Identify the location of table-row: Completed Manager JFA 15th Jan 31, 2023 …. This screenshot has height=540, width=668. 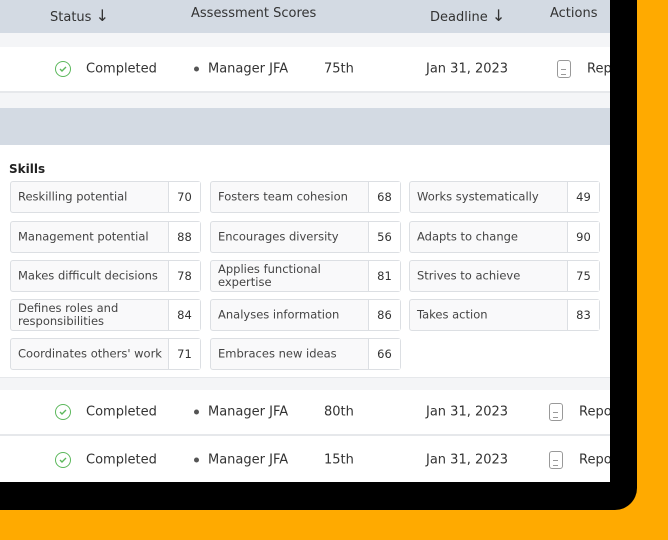
(305, 459).